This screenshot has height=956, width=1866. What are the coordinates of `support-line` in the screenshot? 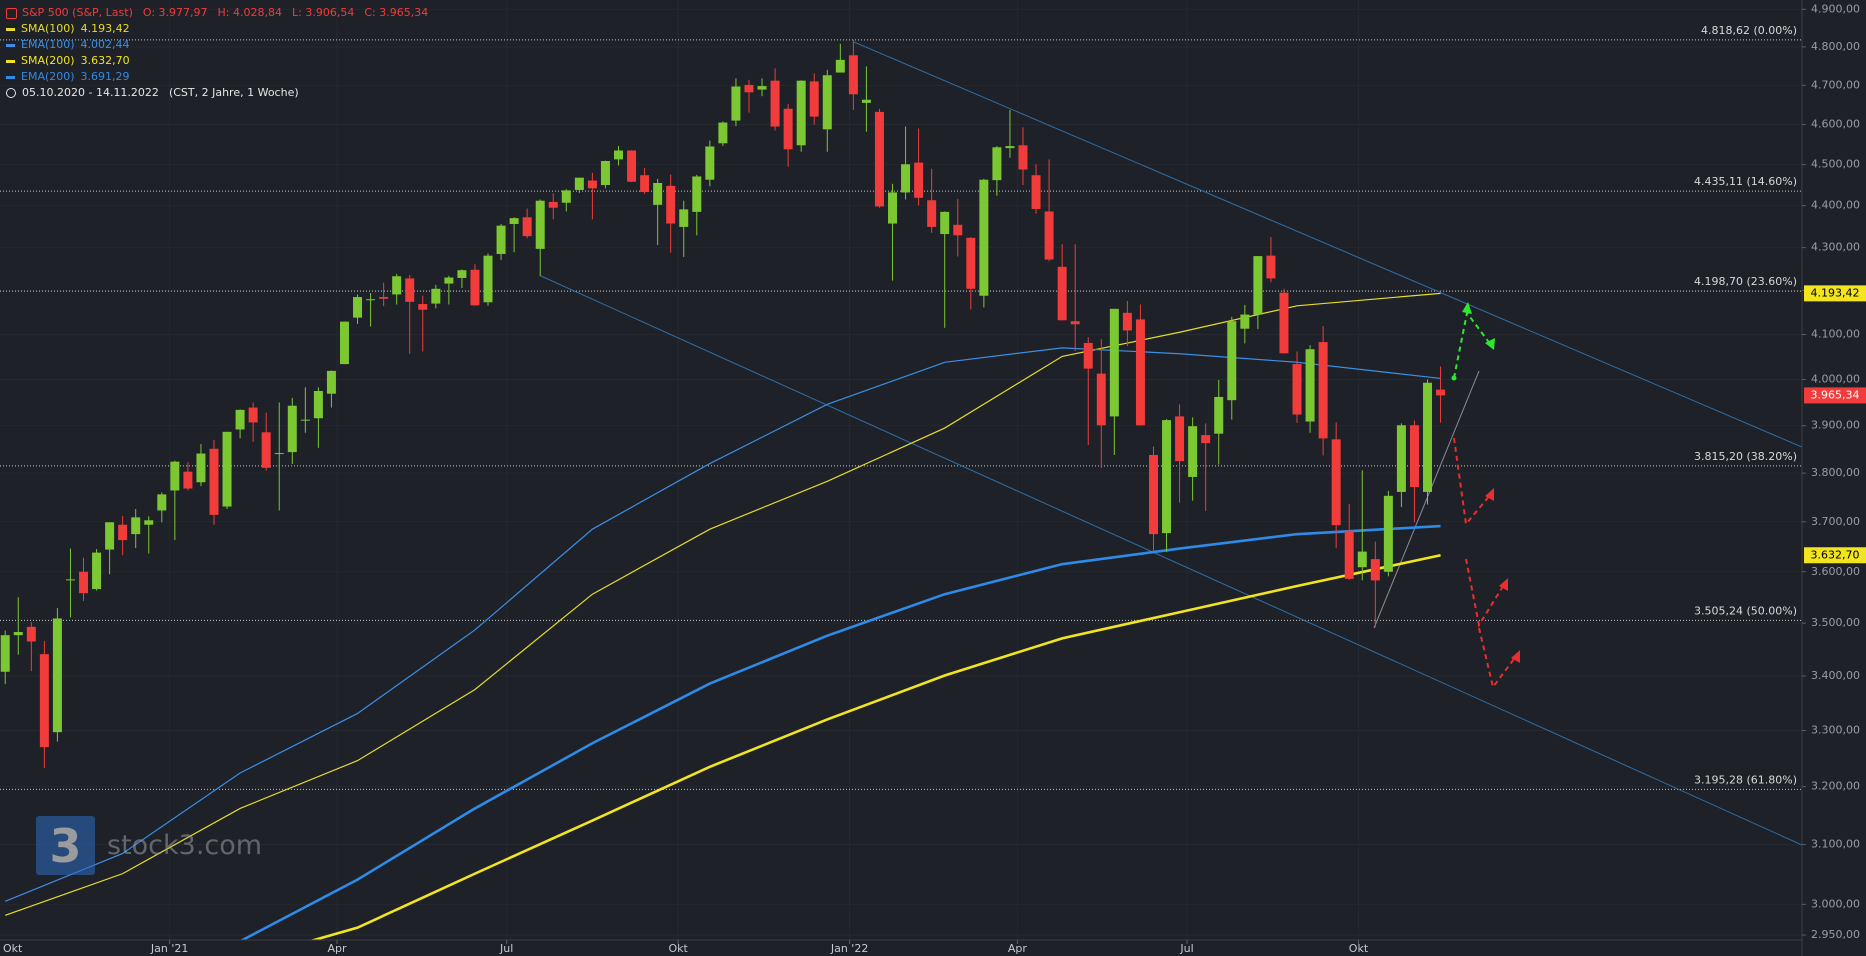 It's located at (1426, 499).